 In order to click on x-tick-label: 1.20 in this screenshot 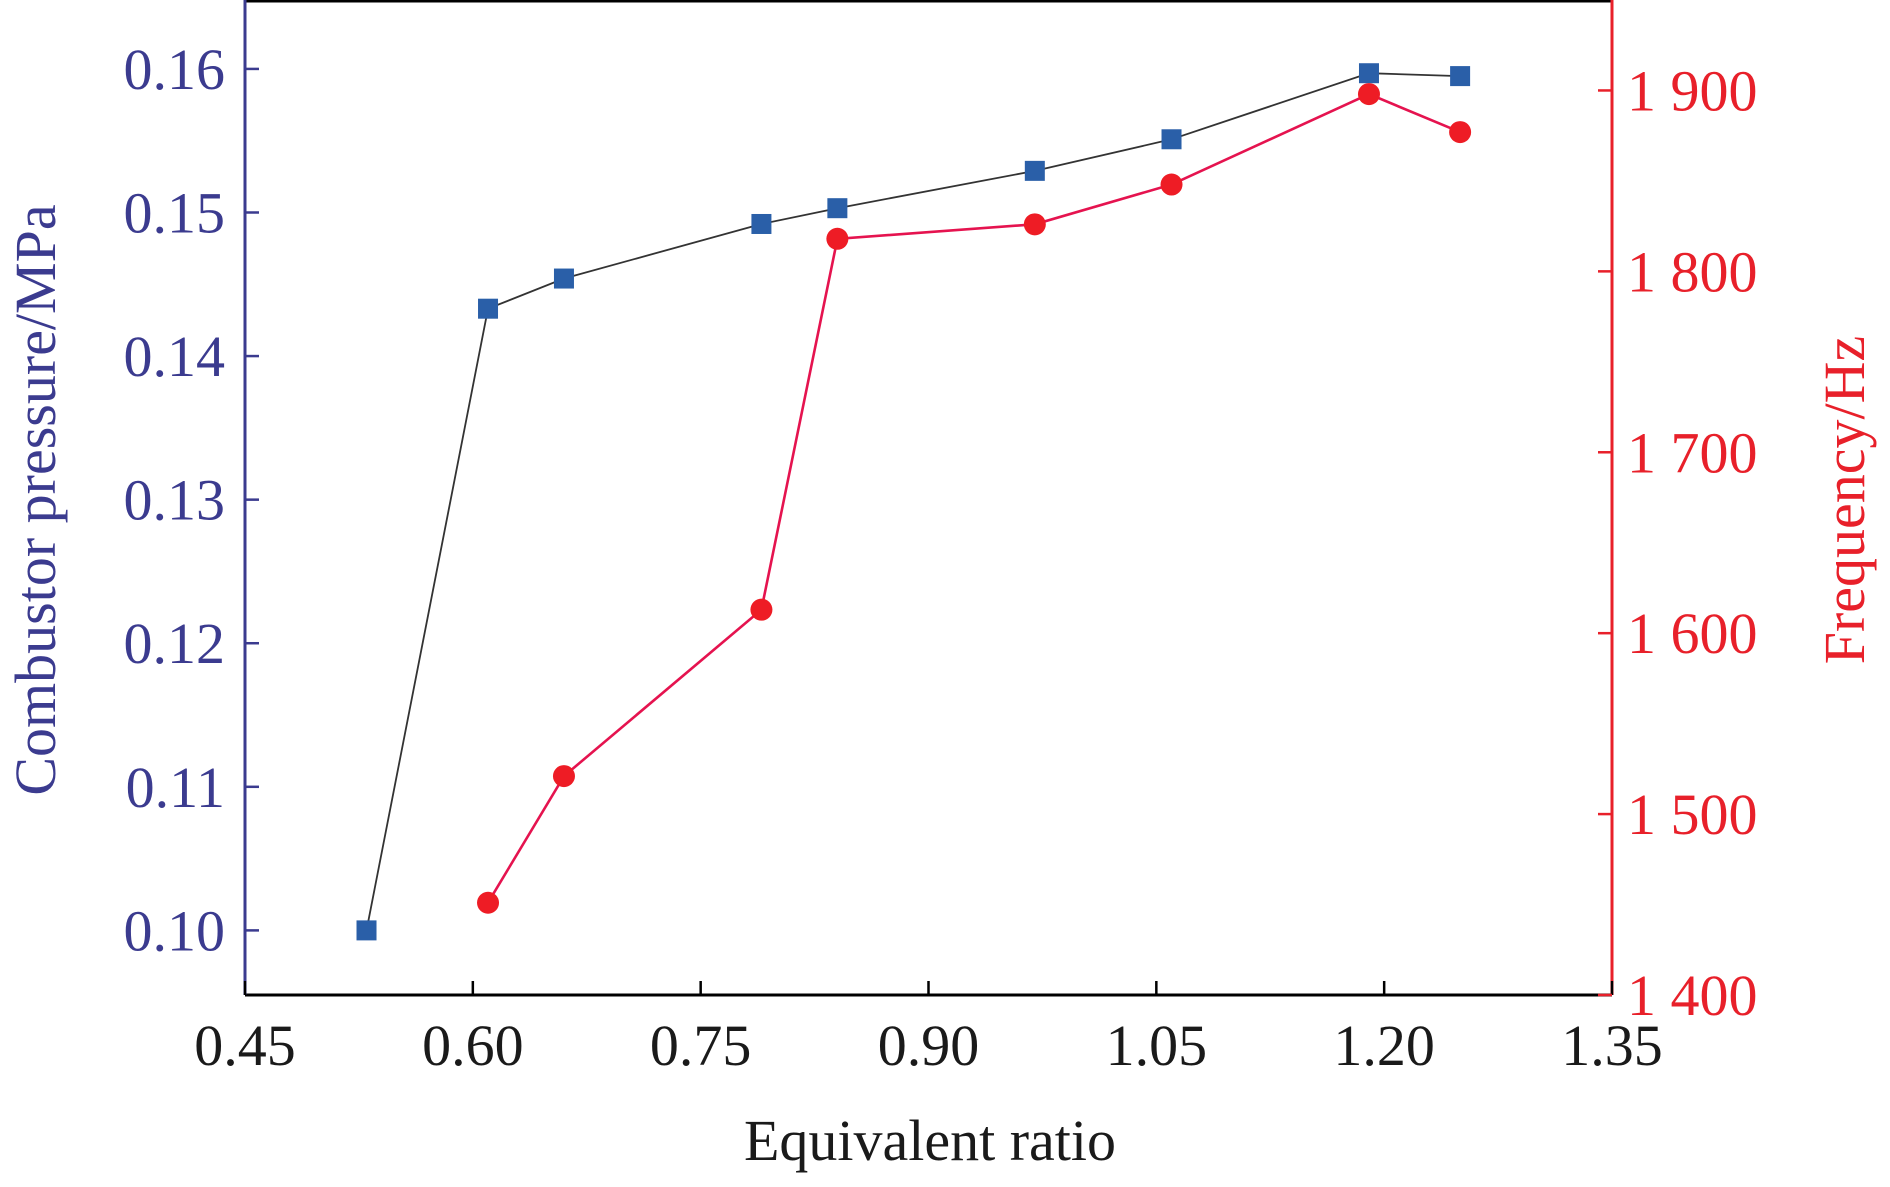, I will do `click(1384, 1045)`.